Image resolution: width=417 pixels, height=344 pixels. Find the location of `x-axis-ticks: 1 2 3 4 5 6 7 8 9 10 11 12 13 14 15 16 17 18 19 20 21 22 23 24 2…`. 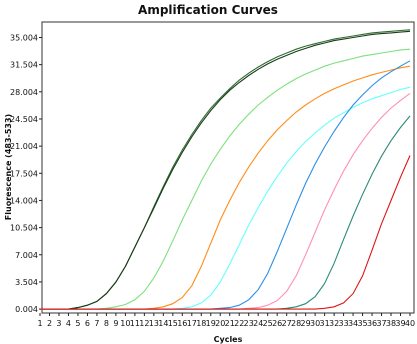

x-axis-ticks: 1 2 3 4 5 6 7 8 9 10 11 12 13 14 15 16 17 18 19 20 21 22 23 24 2… is located at coordinates (226, 320).